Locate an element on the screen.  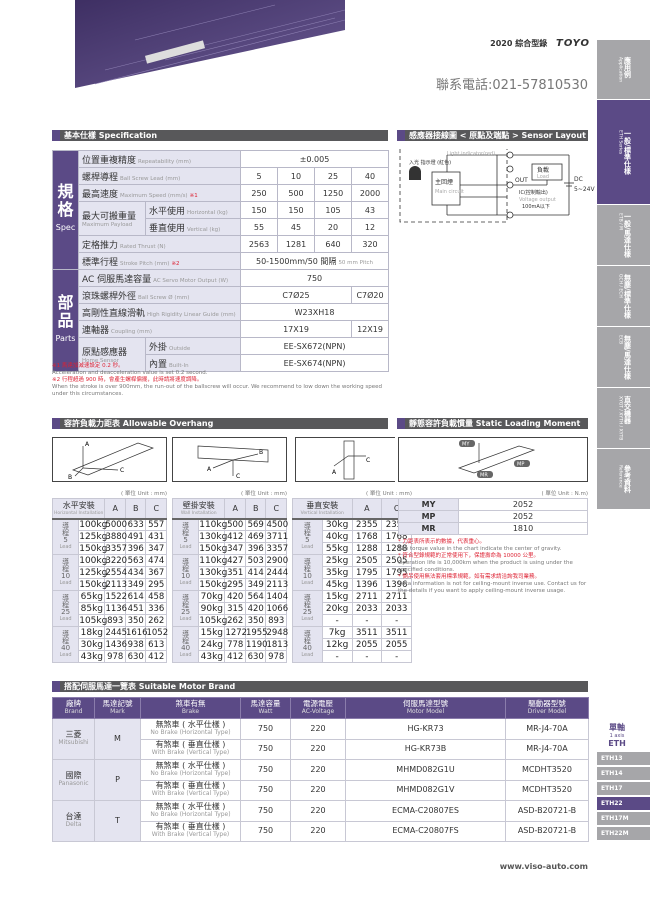
series-tab-eth17m: ETH17M is located at coordinates (623, 819).